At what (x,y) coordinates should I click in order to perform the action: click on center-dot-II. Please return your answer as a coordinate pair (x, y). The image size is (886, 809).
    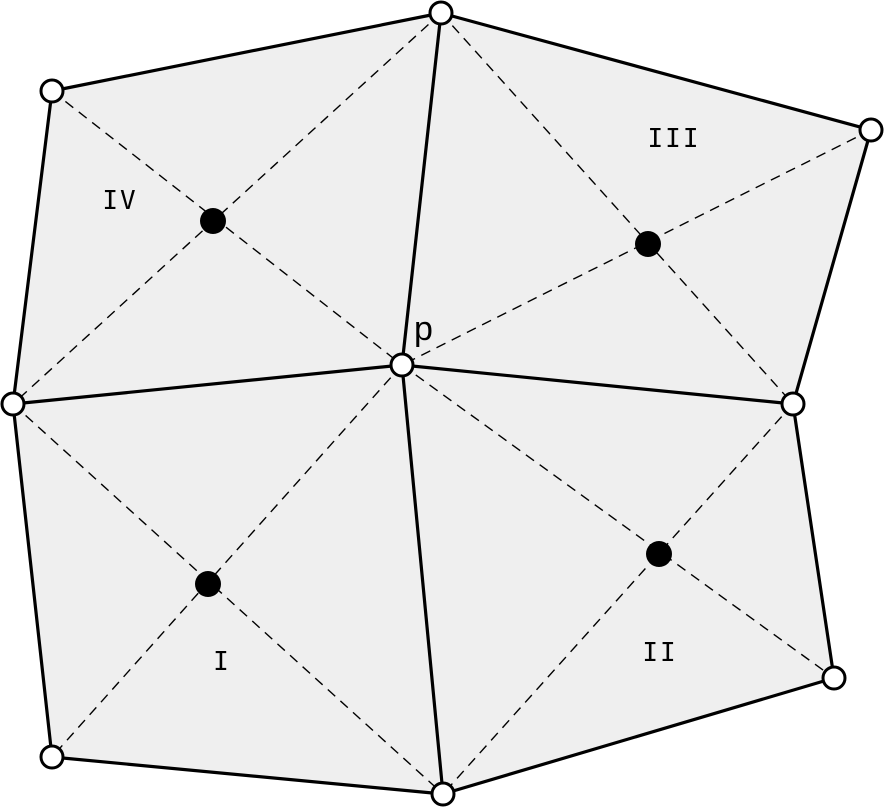
    Looking at the image, I should click on (659, 554).